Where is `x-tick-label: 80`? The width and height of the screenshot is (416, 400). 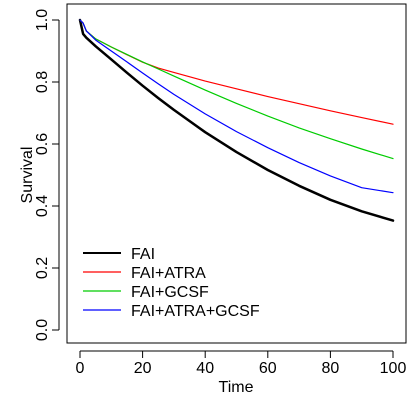 x-tick-label: 80 is located at coordinates (331, 368).